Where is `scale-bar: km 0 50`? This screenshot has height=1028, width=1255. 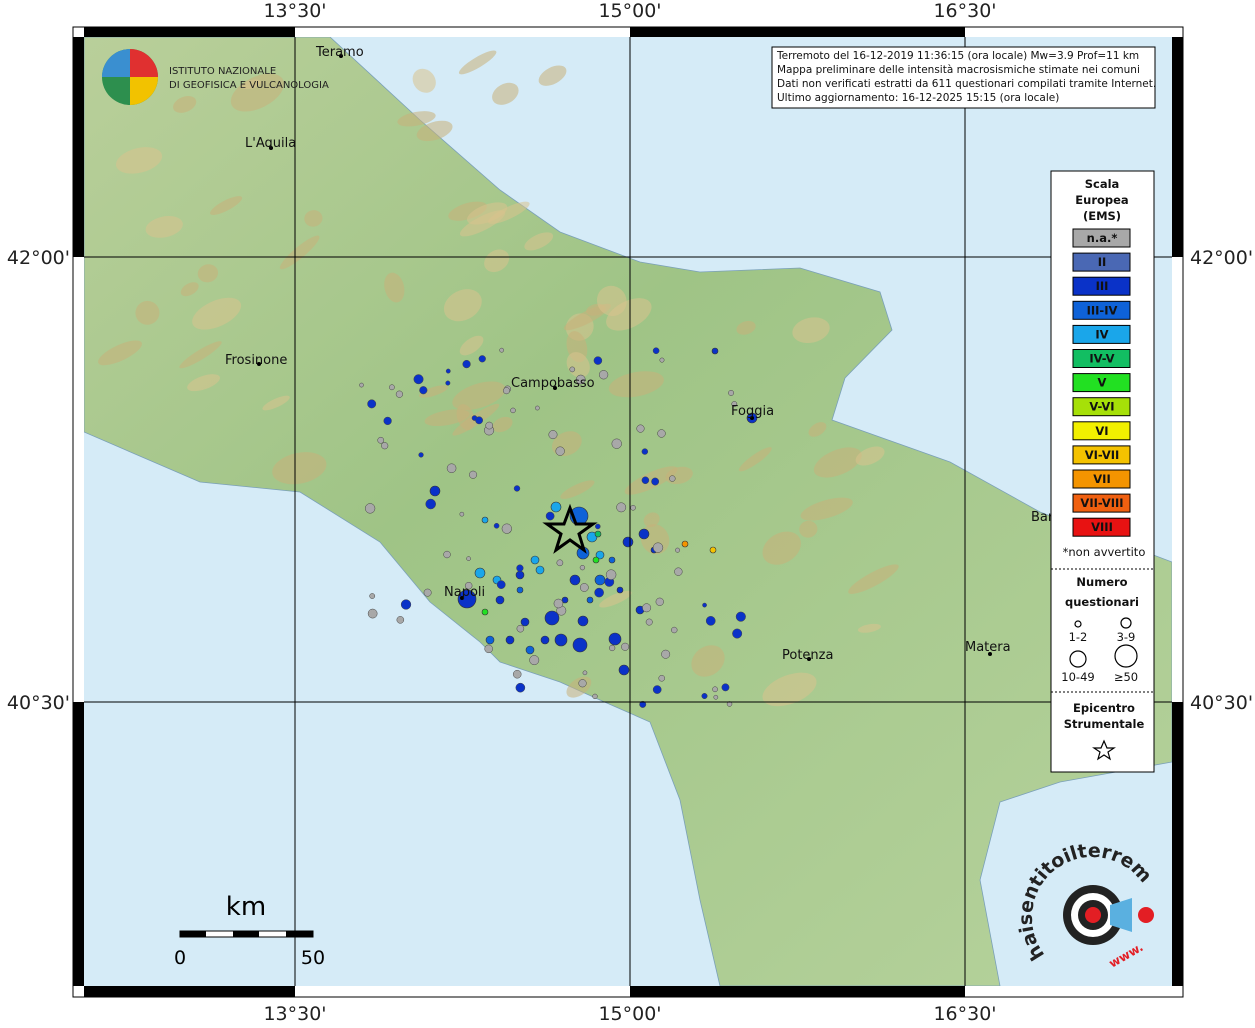 scale-bar: km 0 50 is located at coordinates (249, 930).